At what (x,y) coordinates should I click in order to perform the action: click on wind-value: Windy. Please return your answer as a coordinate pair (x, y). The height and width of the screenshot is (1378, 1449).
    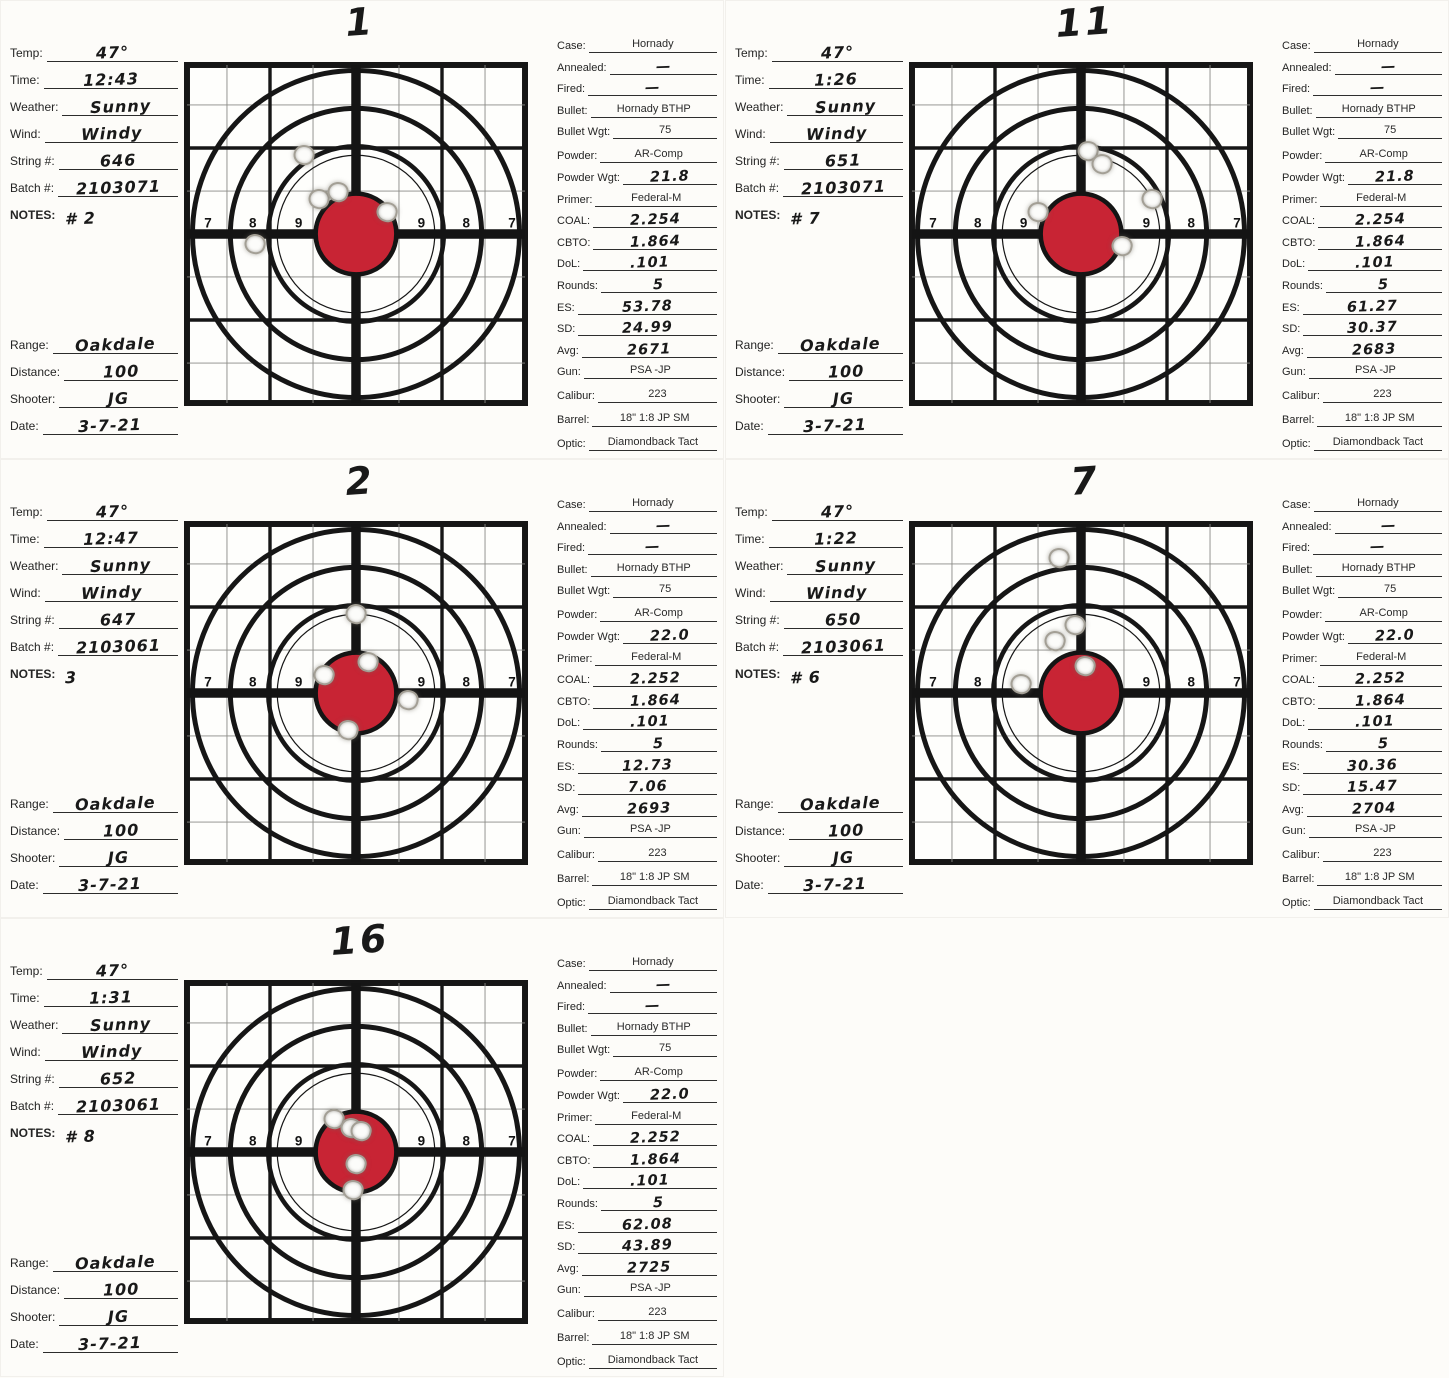
    Looking at the image, I should click on (111, 592).